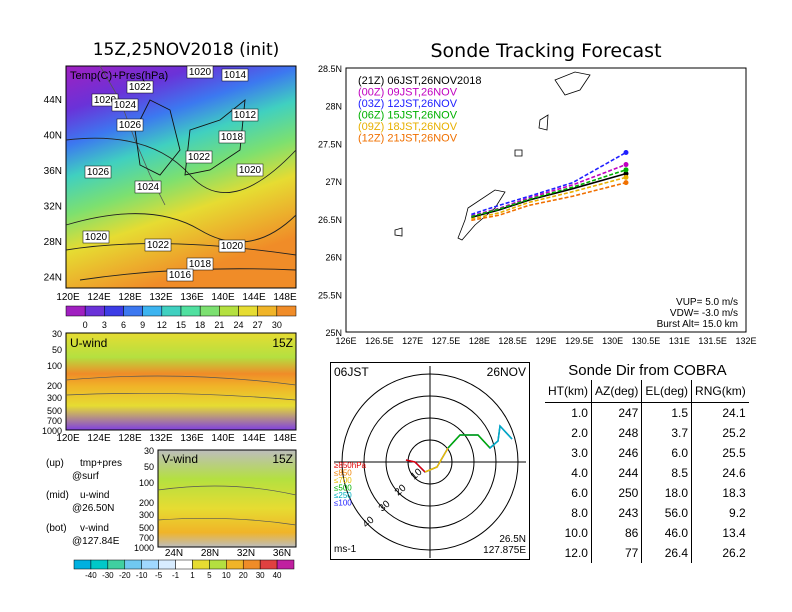 This screenshot has height=612, width=792. Describe the element at coordinates (142, 575) in the screenshot. I see `colorbar-tick-label: -10` at that location.